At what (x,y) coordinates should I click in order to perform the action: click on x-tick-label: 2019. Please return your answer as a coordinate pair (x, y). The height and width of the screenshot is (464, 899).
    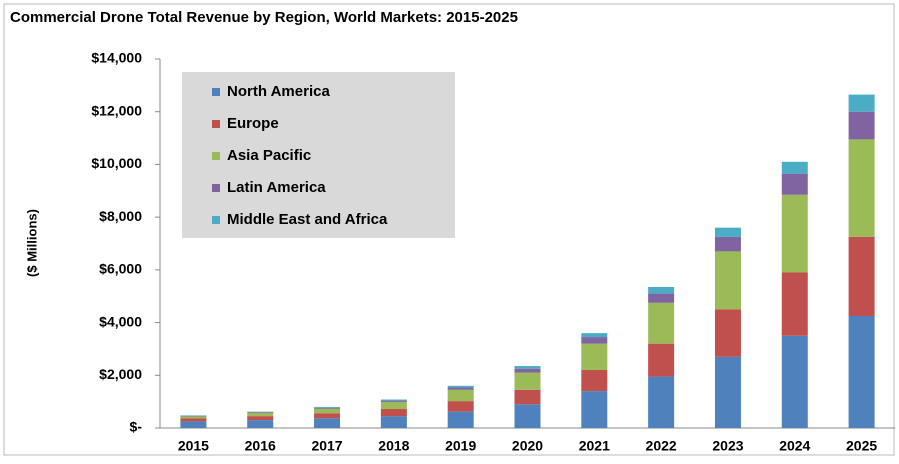
    Looking at the image, I should click on (460, 446).